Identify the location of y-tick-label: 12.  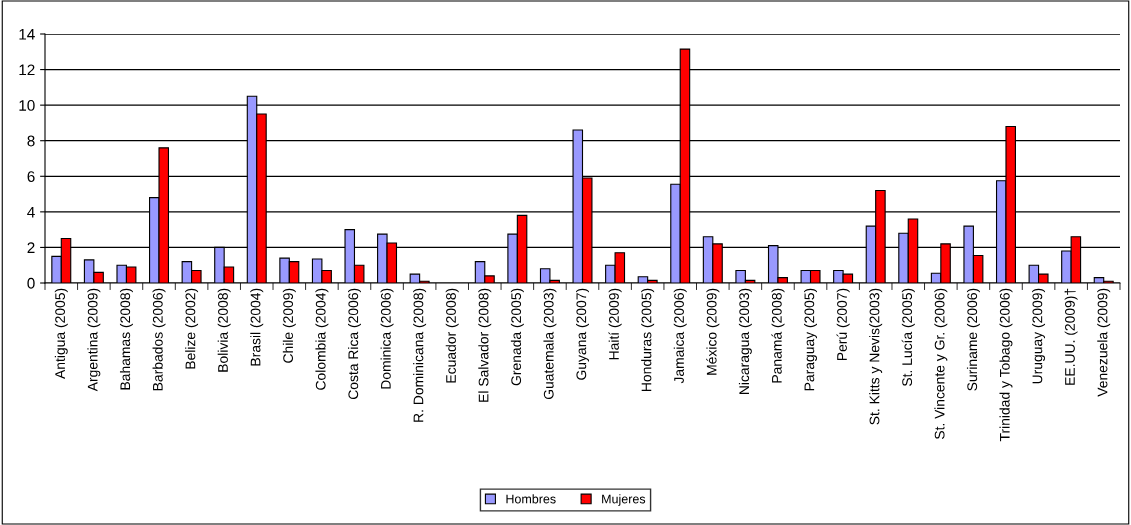
(27, 70).